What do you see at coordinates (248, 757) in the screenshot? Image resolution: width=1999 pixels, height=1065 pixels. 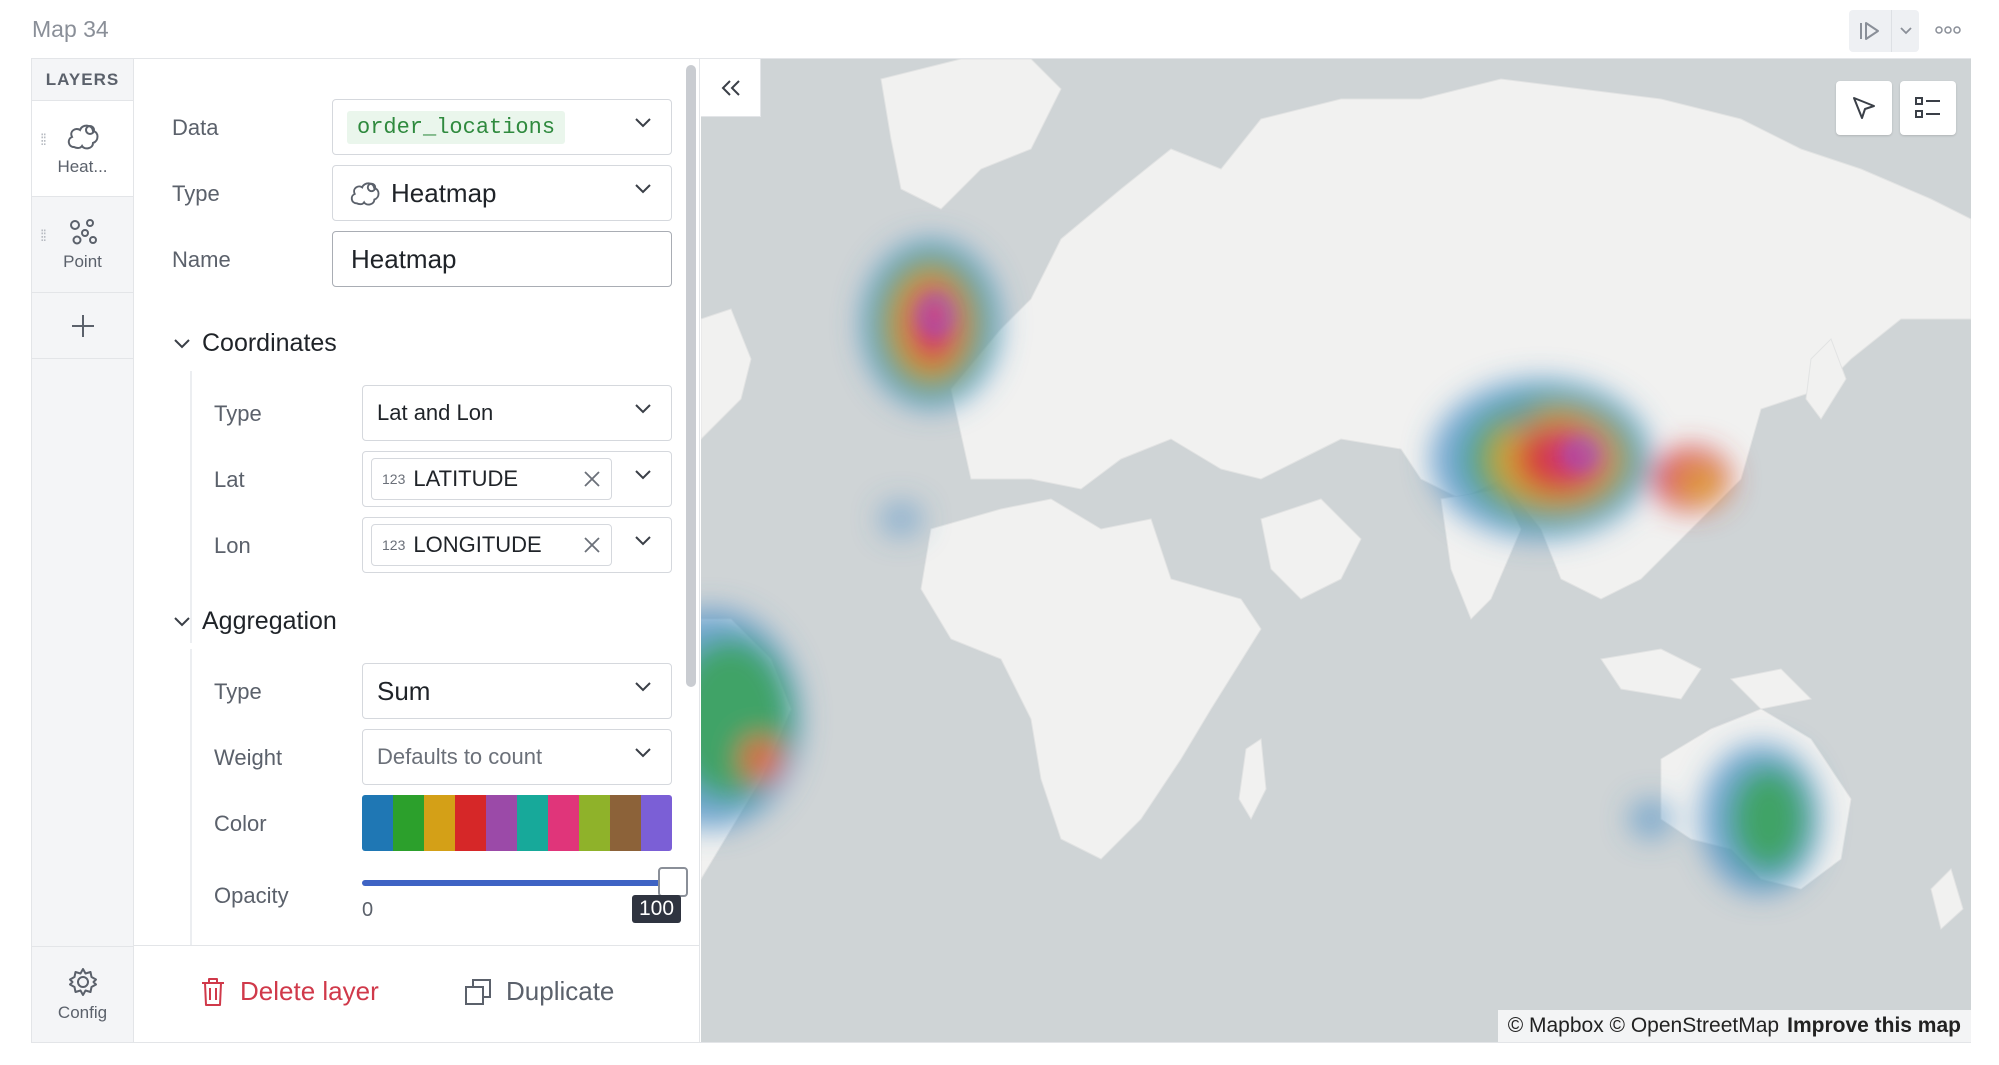 I see `weight-label: Weight` at bounding box center [248, 757].